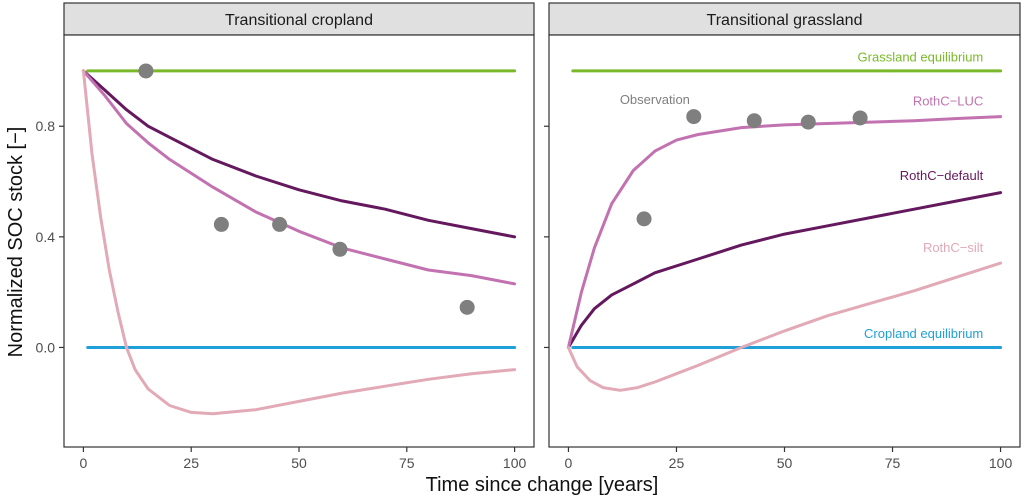 The image size is (1024, 503). What do you see at coordinates (921, 56) in the screenshot?
I see `series-label: Grassland equilibrium` at bounding box center [921, 56].